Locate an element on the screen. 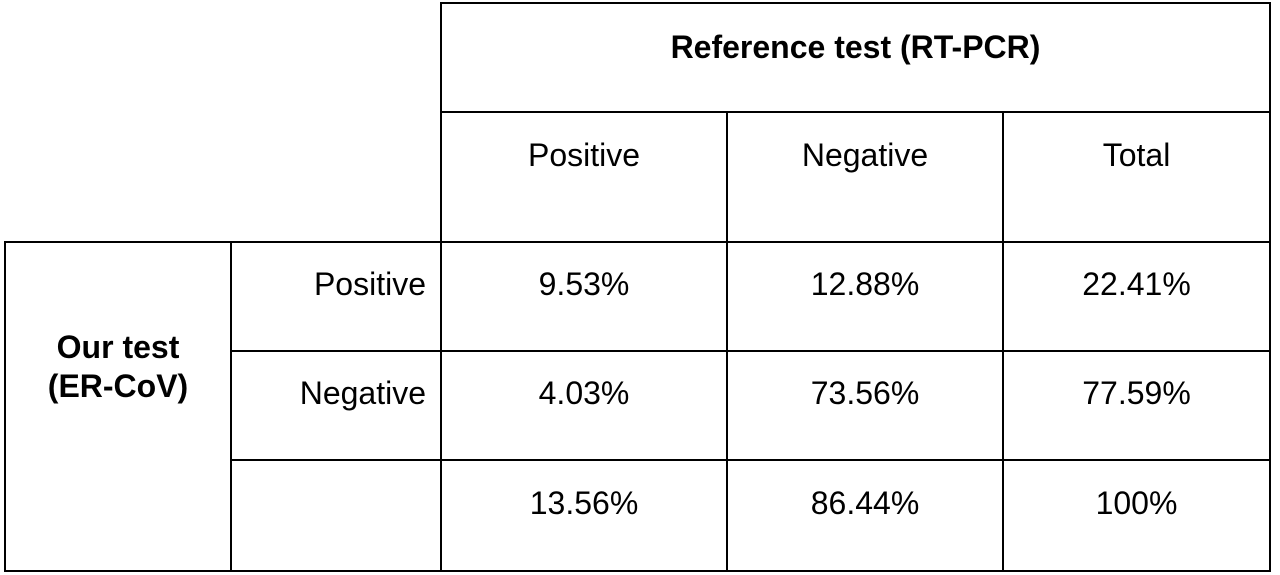  row-header-positive: Positive is located at coordinates (336, 296).